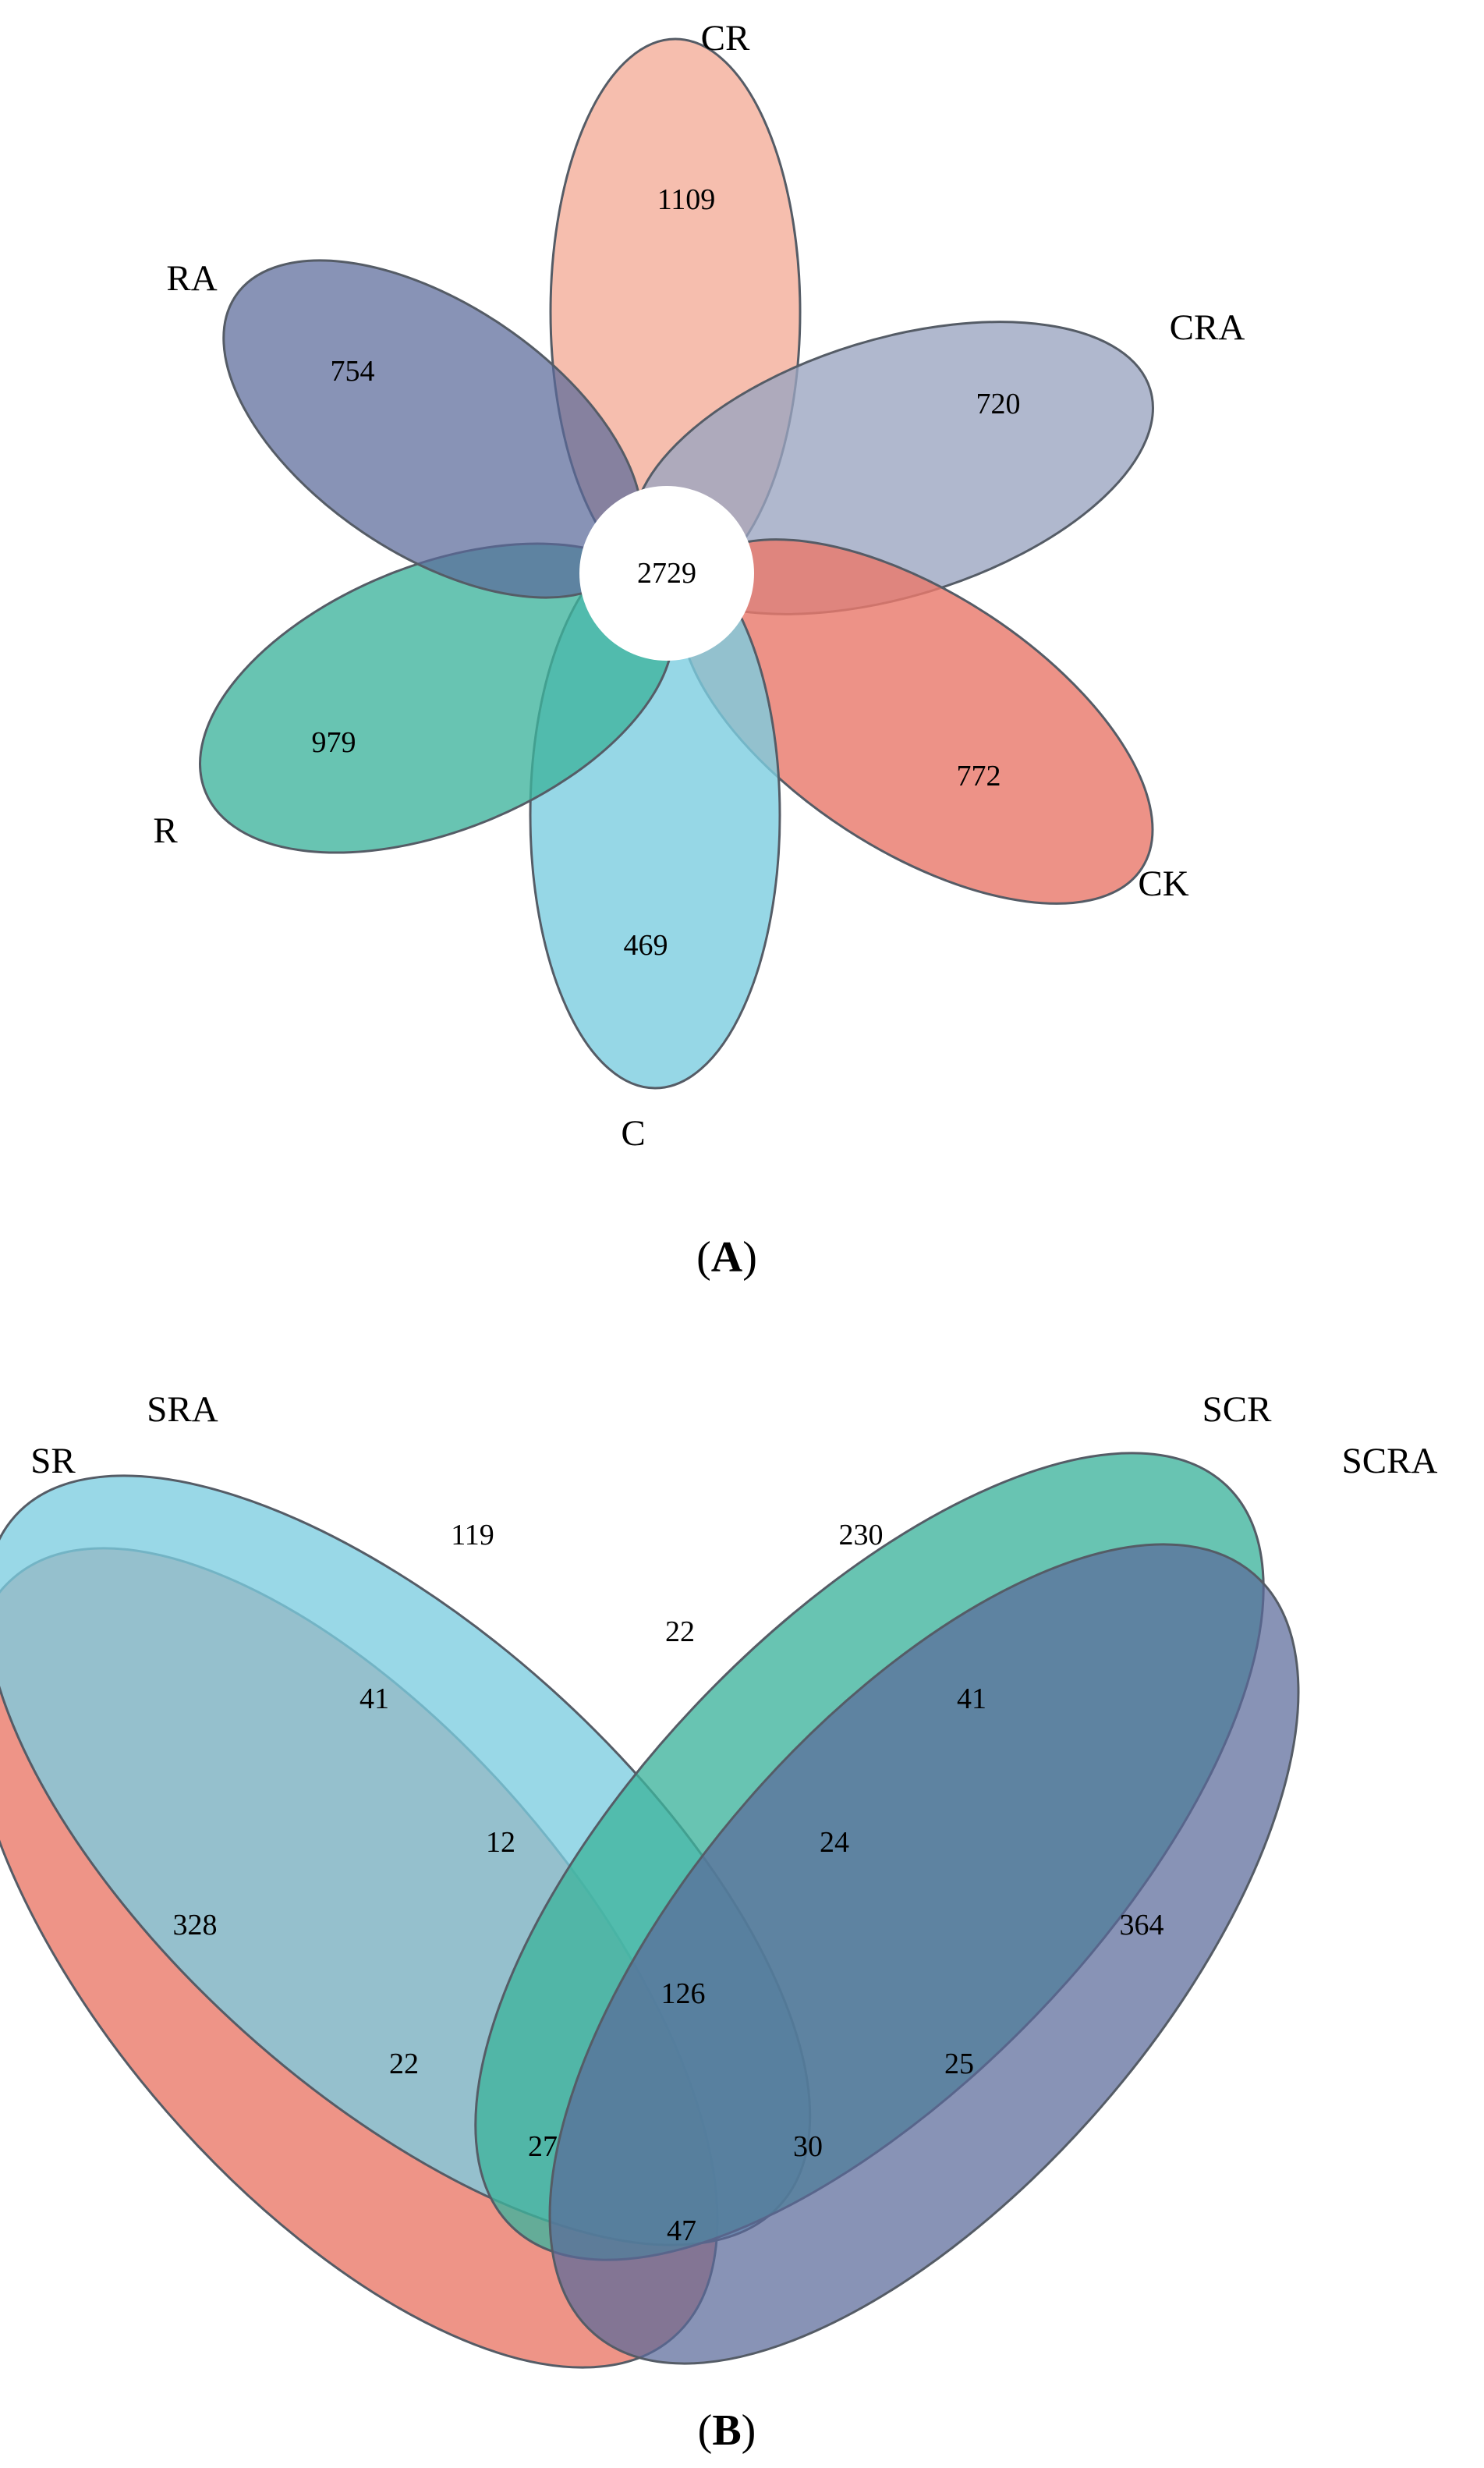  What do you see at coordinates (191, 279) in the screenshot?
I see `label-ra: RA` at bounding box center [191, 279].